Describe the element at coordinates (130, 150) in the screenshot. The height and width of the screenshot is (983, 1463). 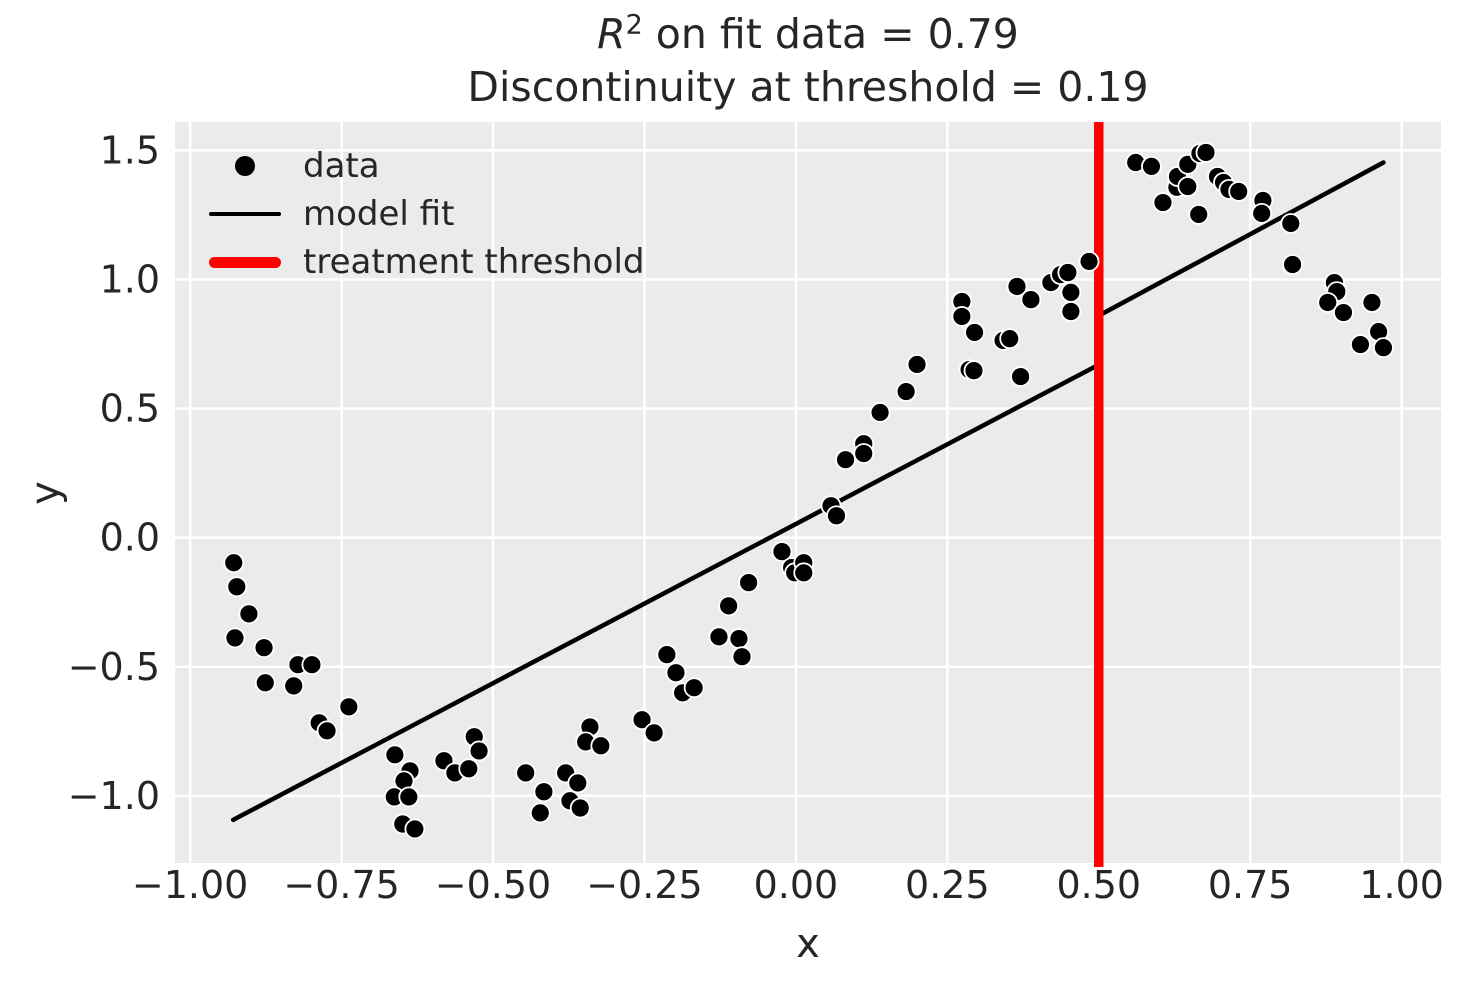
I see `y-tick-label: 1.5` at that location.